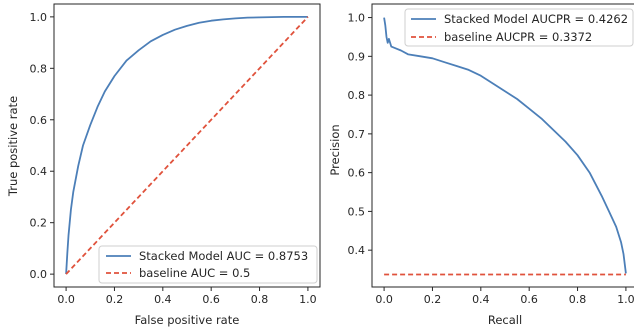 The image size is (634, 330). I want to click on pr-legend-box, so click(519, 27).